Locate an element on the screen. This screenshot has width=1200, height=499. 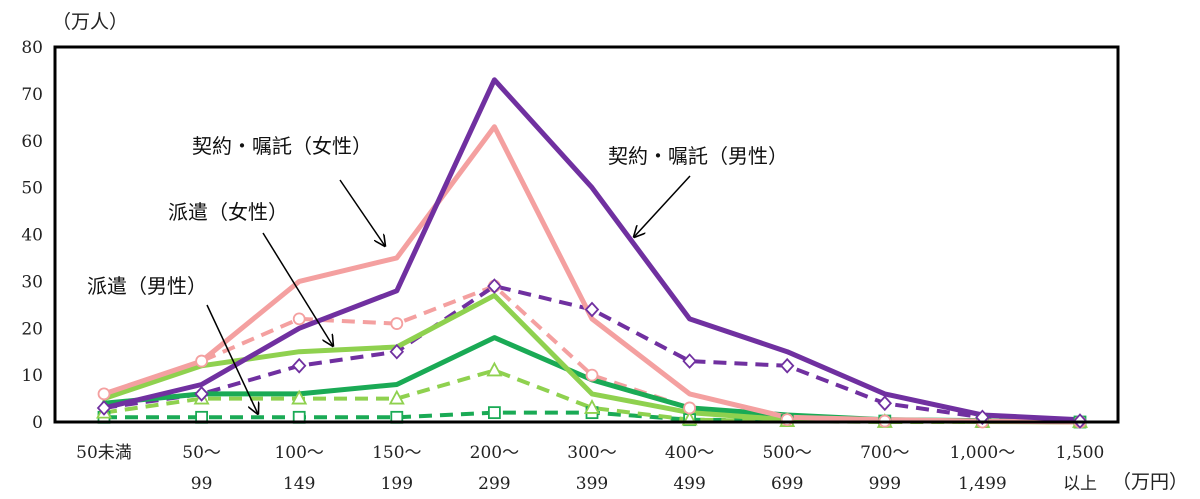
x-tick-label-7-0: 500～ is located at coordinates (786, 453).